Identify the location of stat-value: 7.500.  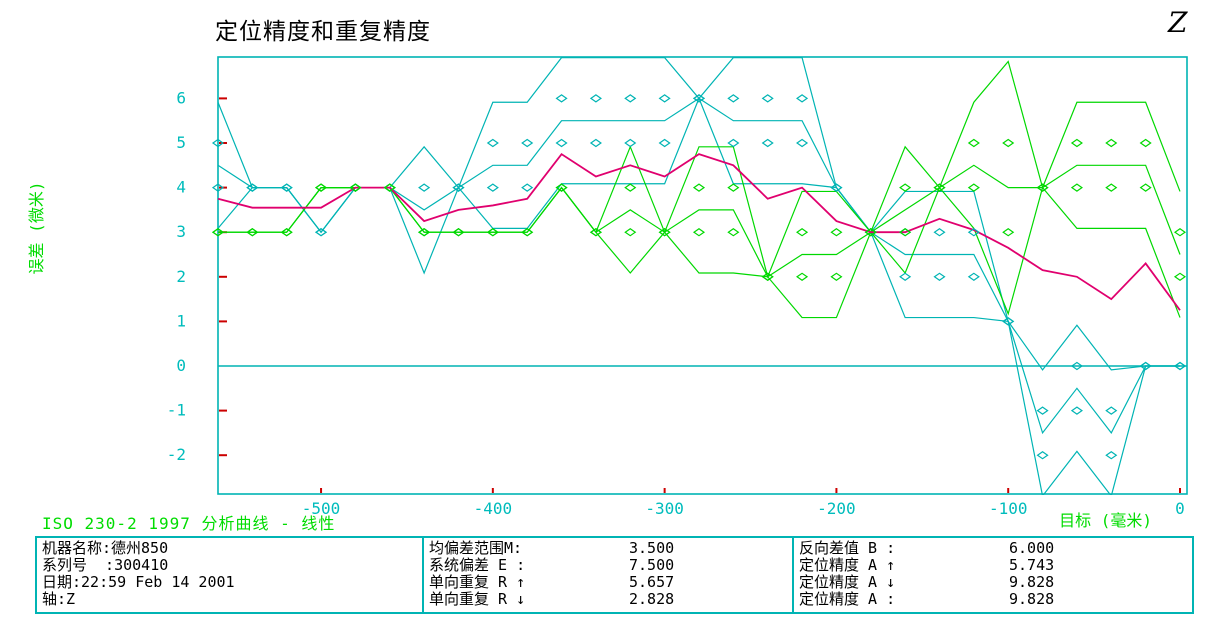
(652, 565).